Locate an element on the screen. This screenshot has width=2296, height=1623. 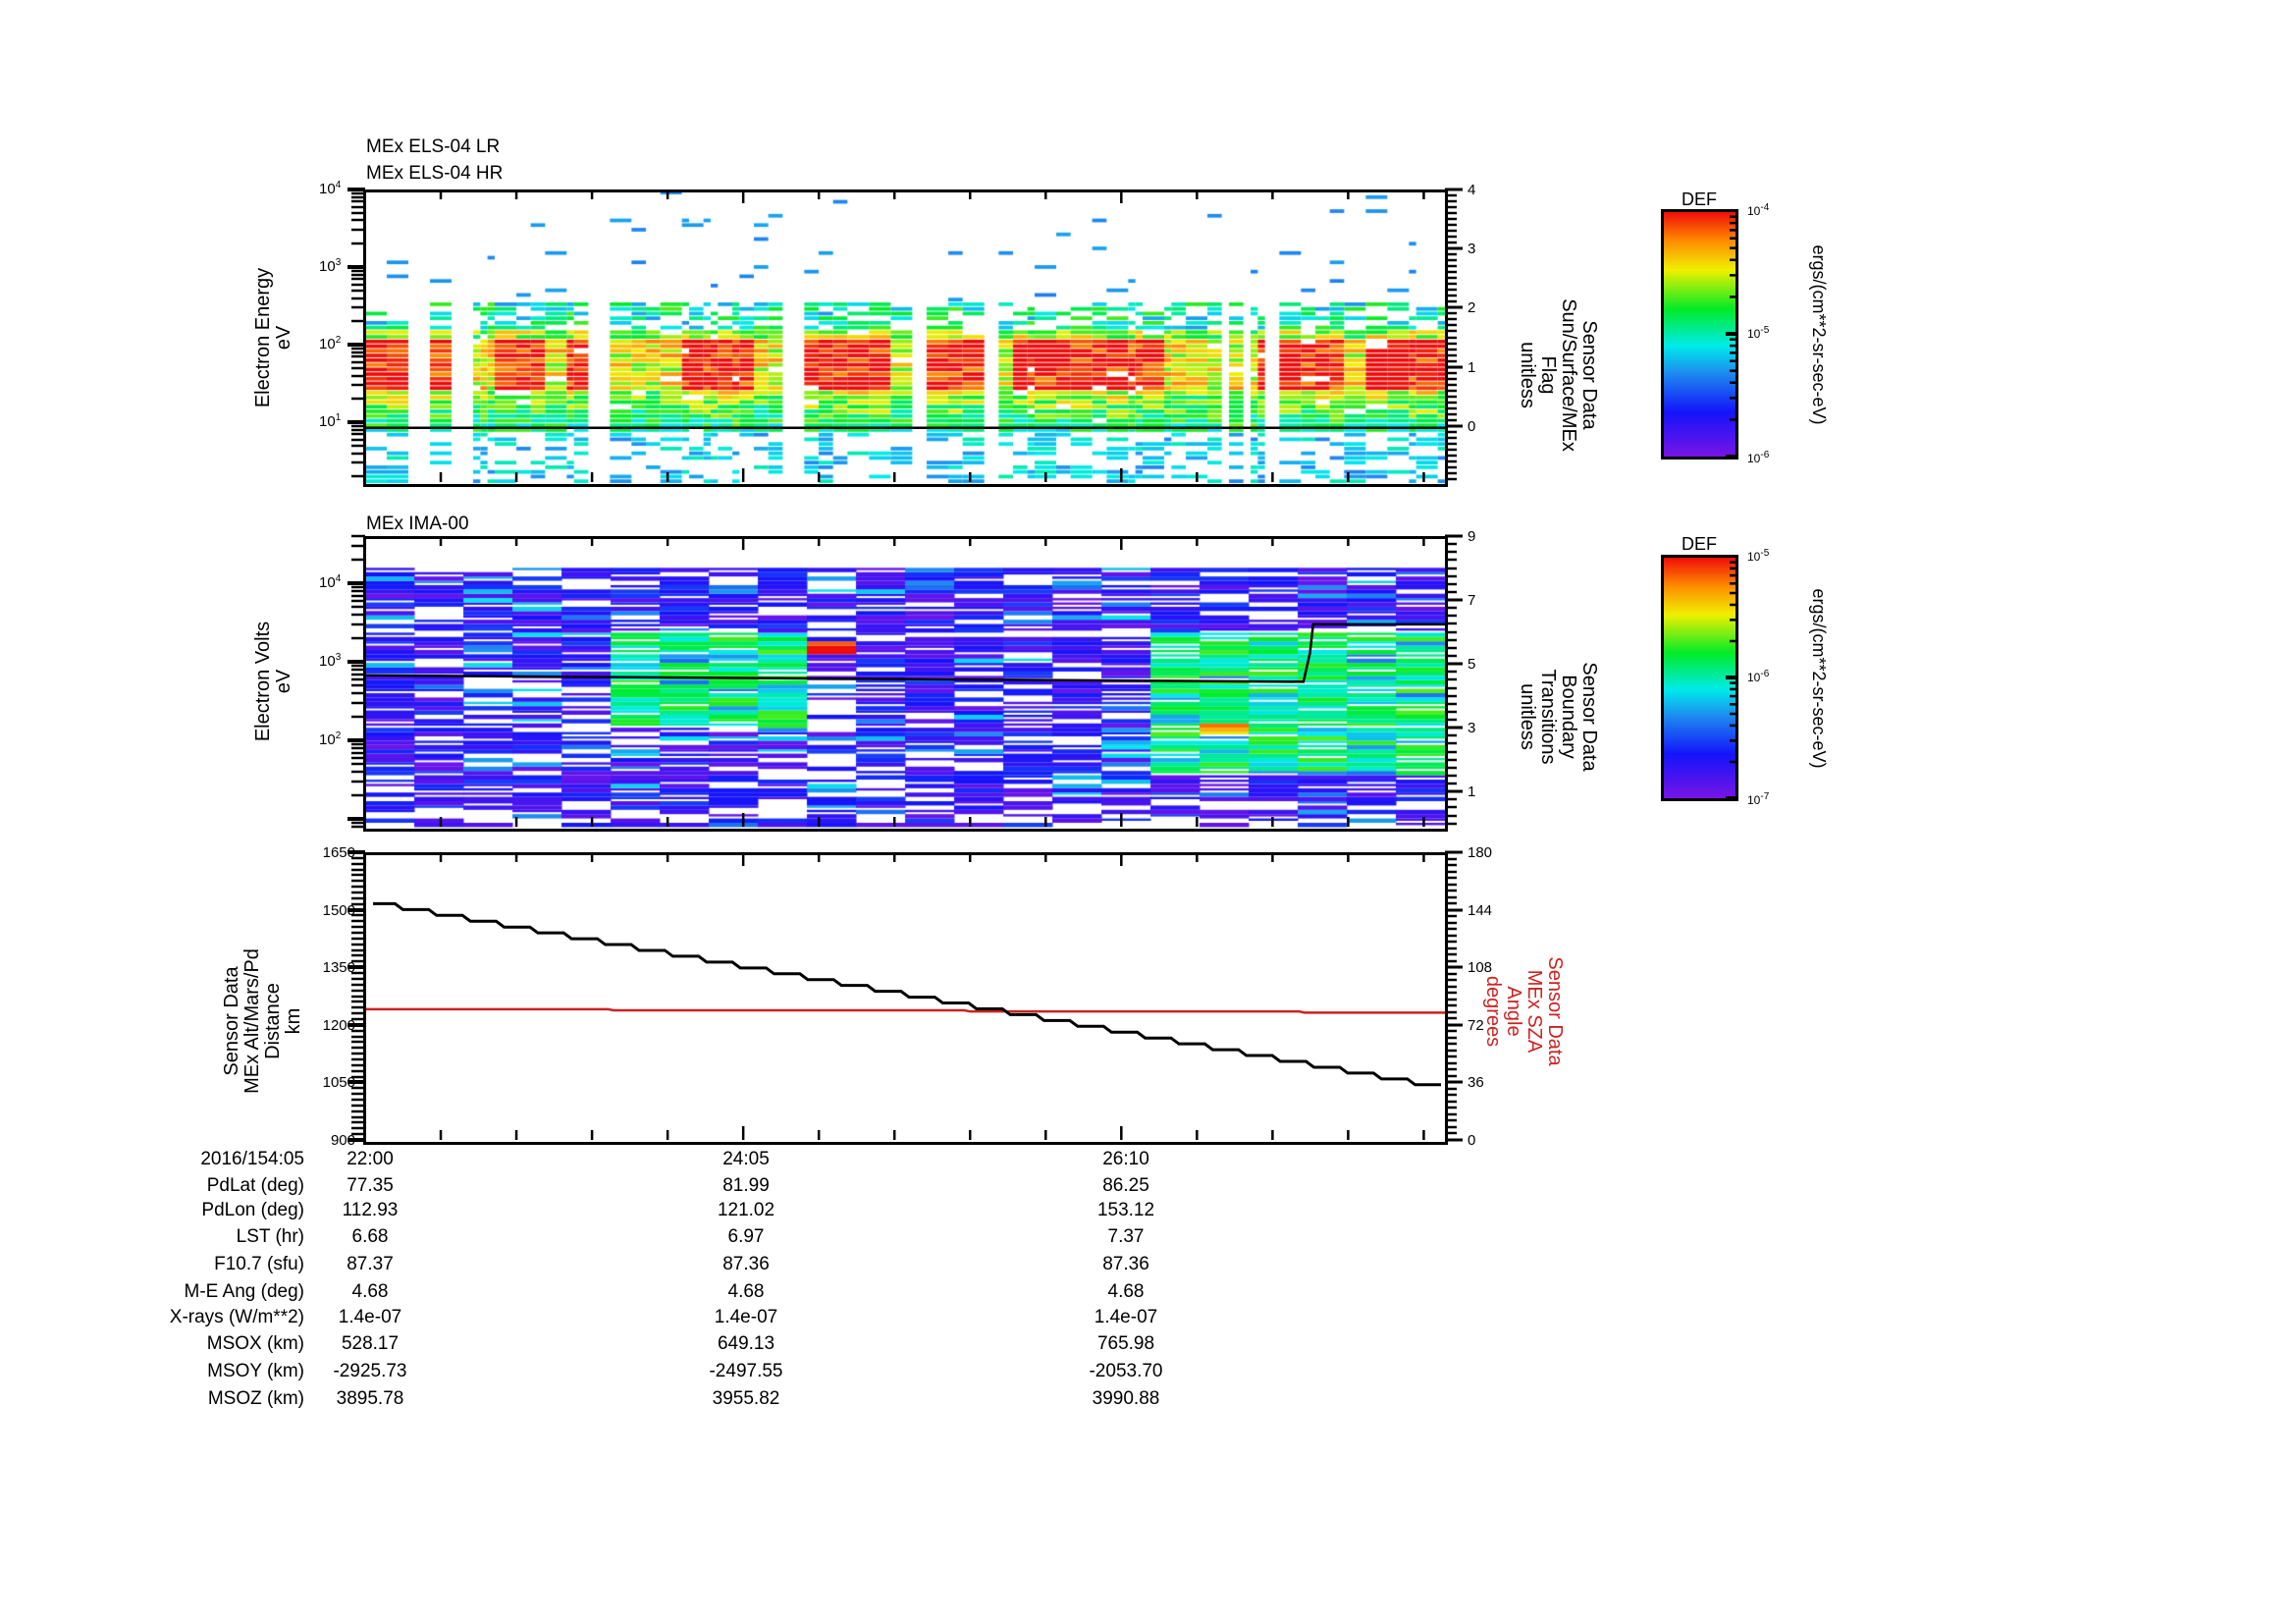
ephemeris-value: 87.37 is located at coordinates (370, 1264).